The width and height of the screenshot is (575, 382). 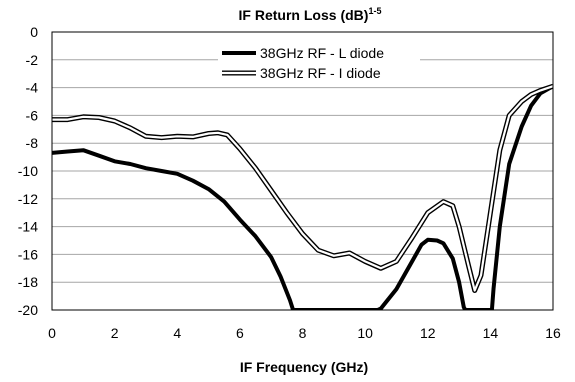 I want to click on chart-title-superscript: 1-5, so click(x=374, y=11).